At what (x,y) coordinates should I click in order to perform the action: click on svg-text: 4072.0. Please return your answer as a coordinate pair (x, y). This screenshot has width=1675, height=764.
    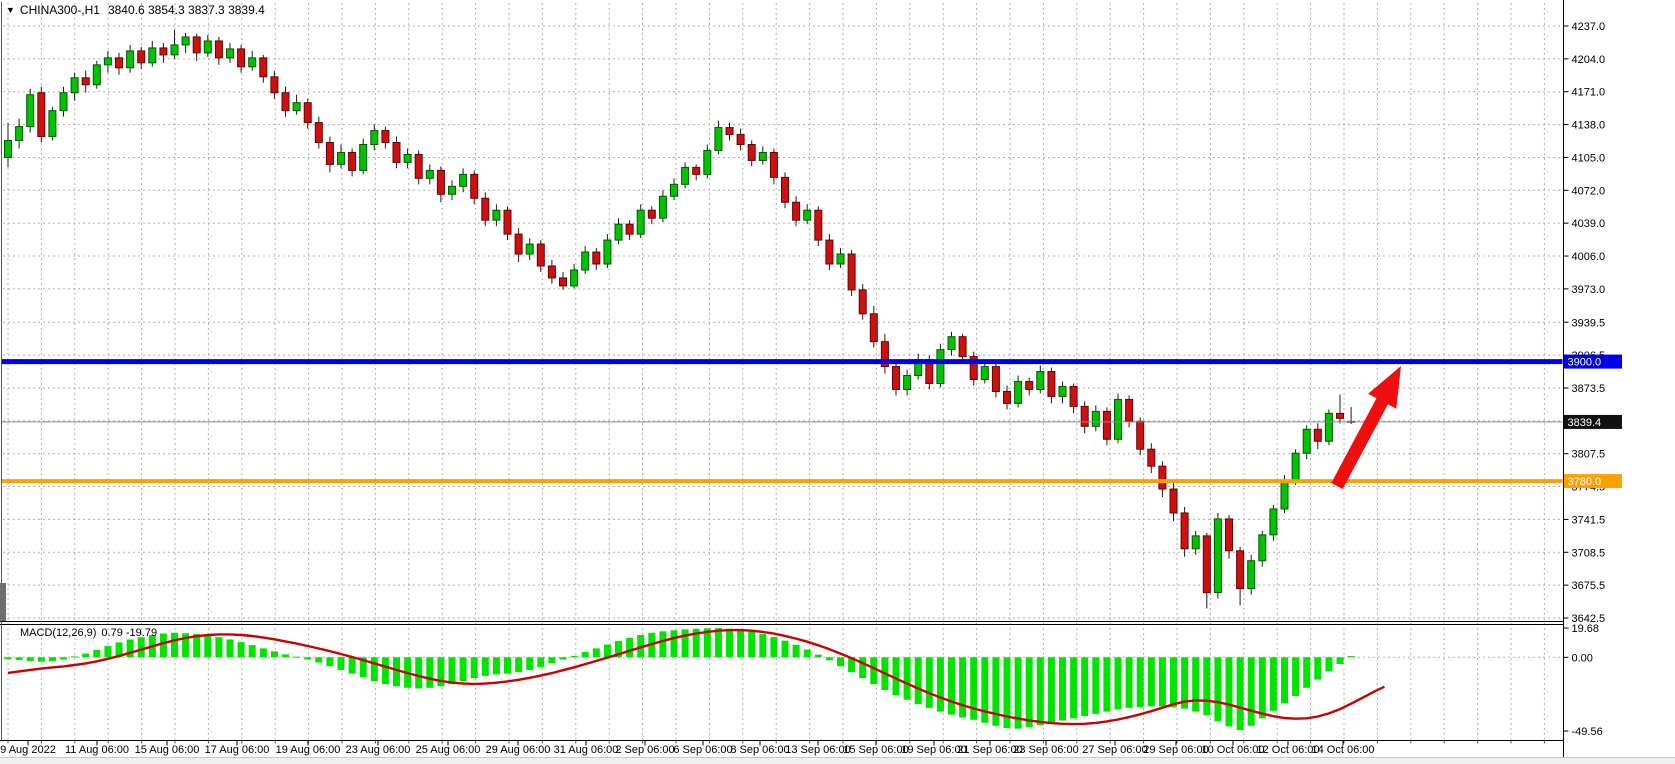
    Looking at the image, I should click on (1589, 191).